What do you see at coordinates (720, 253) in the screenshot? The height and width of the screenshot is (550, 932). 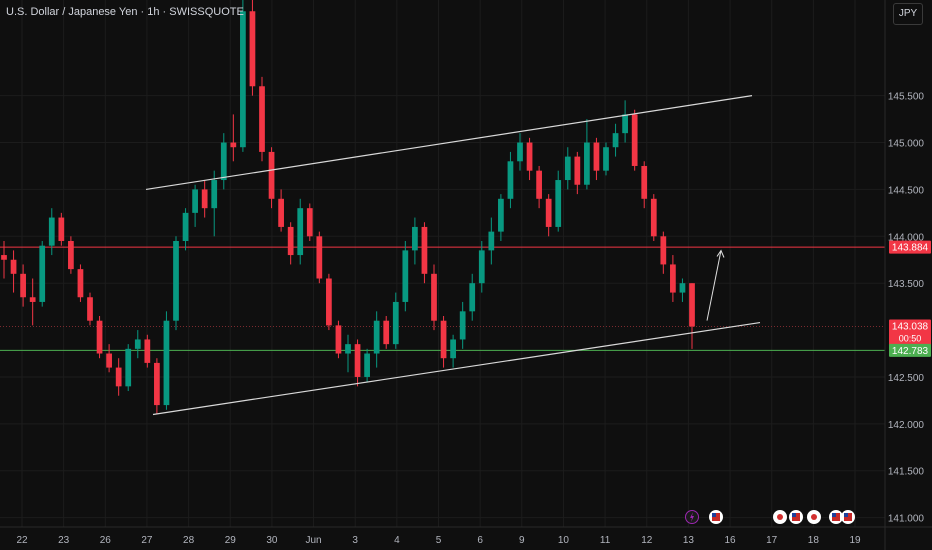 I see `projection-arrow-head` at bounding box center [720, 253].